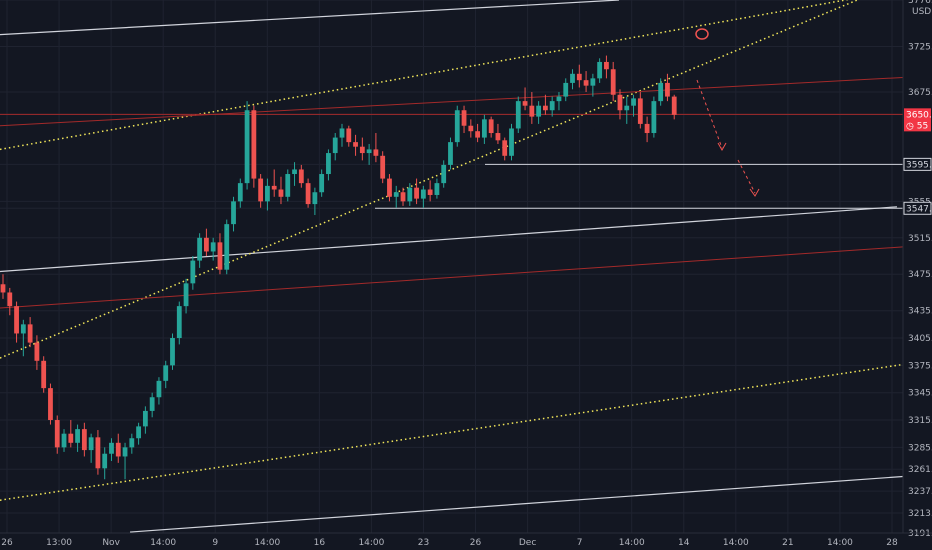 The width and height of the screenshot is (932, 550). Describe the element at coordinates (917, 266) in the screenshot. I see `price-axis` at that location.